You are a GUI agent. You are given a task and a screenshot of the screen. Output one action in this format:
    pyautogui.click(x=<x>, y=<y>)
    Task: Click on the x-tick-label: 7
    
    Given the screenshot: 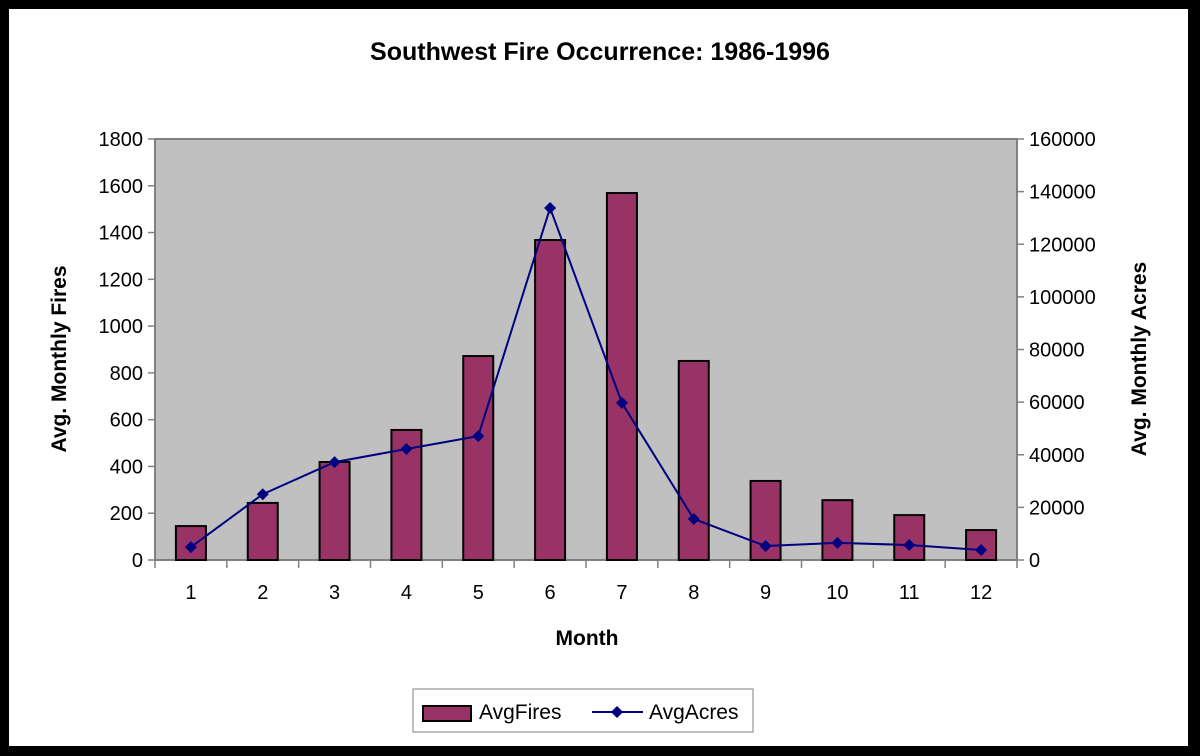 What is the action you would take?
    pyautogui.click(x=621, y=593)
    